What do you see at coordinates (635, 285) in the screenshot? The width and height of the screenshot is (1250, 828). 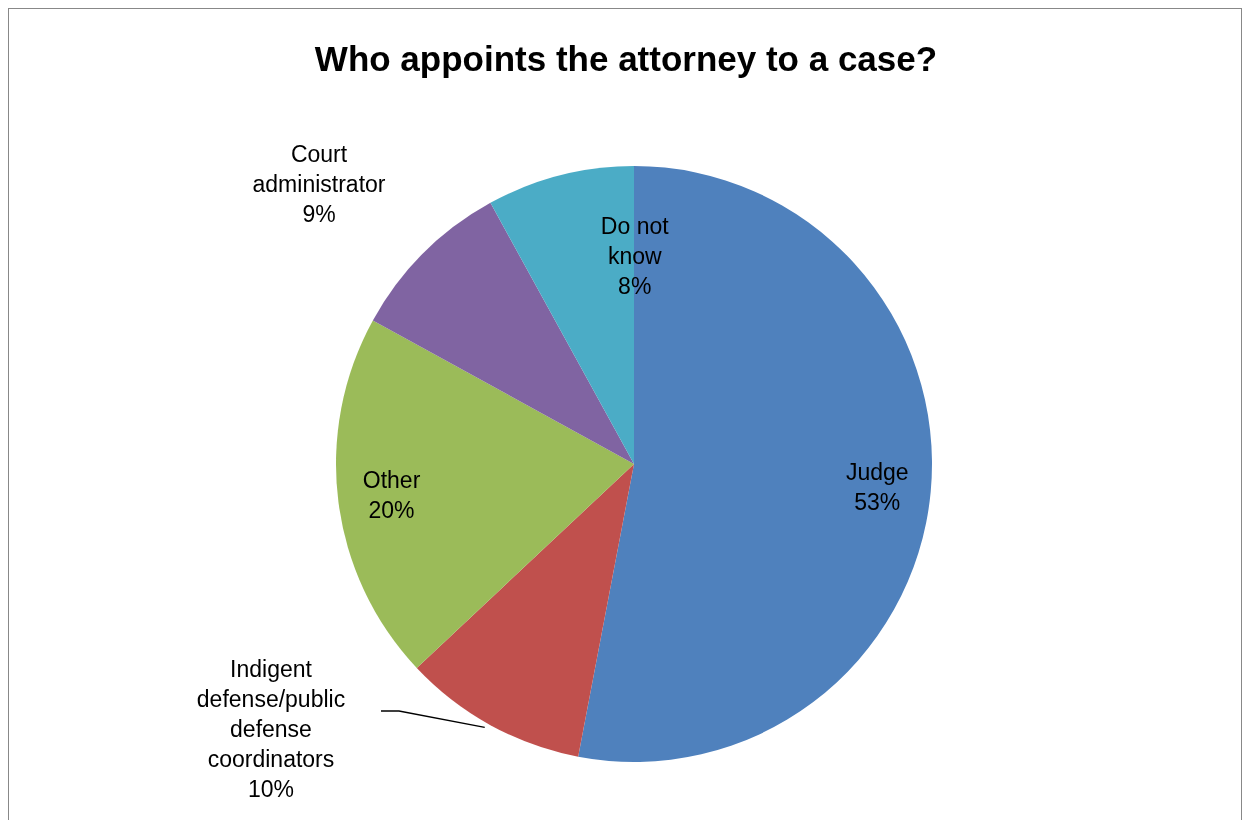 I see `data-label: 8%` at bounding box center [635, 285].